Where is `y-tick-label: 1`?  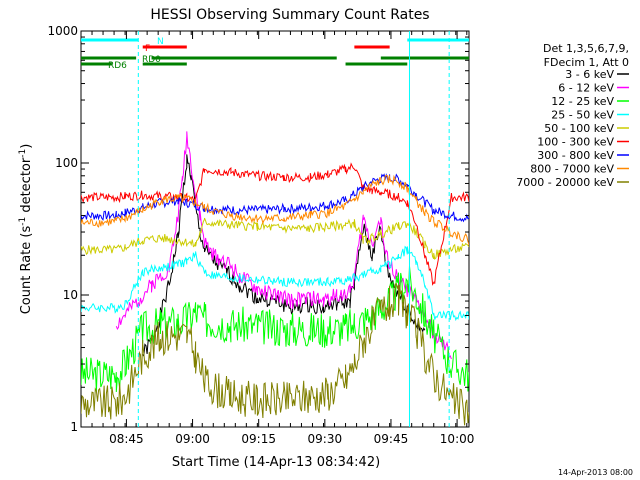
y-tick-label: 1 is located at coordinates (74, 427).